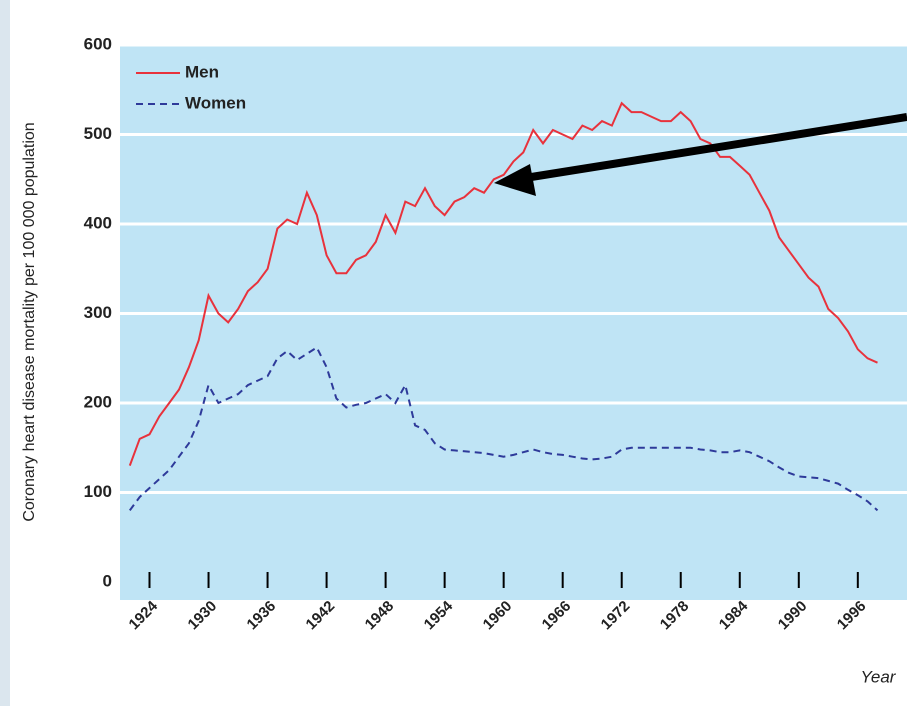  I want to click on legend-label: Men, so click(202, 71).